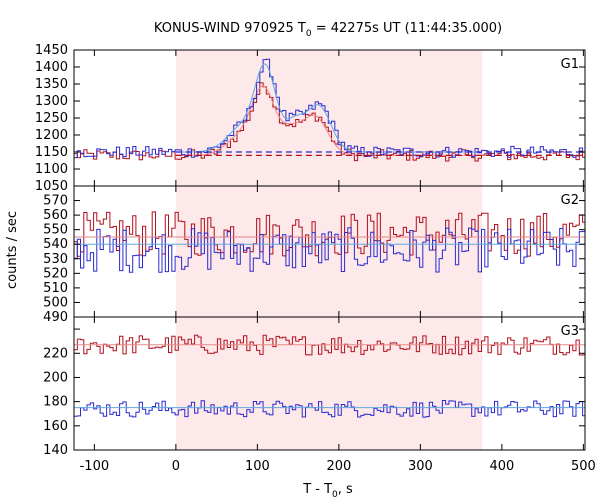 This screenshot has height=500, width=600. What do you see at coordinates (329, 250) in the screenshot?
I see `panel-G2-blue-histogram` at bounding box center [329, 250].